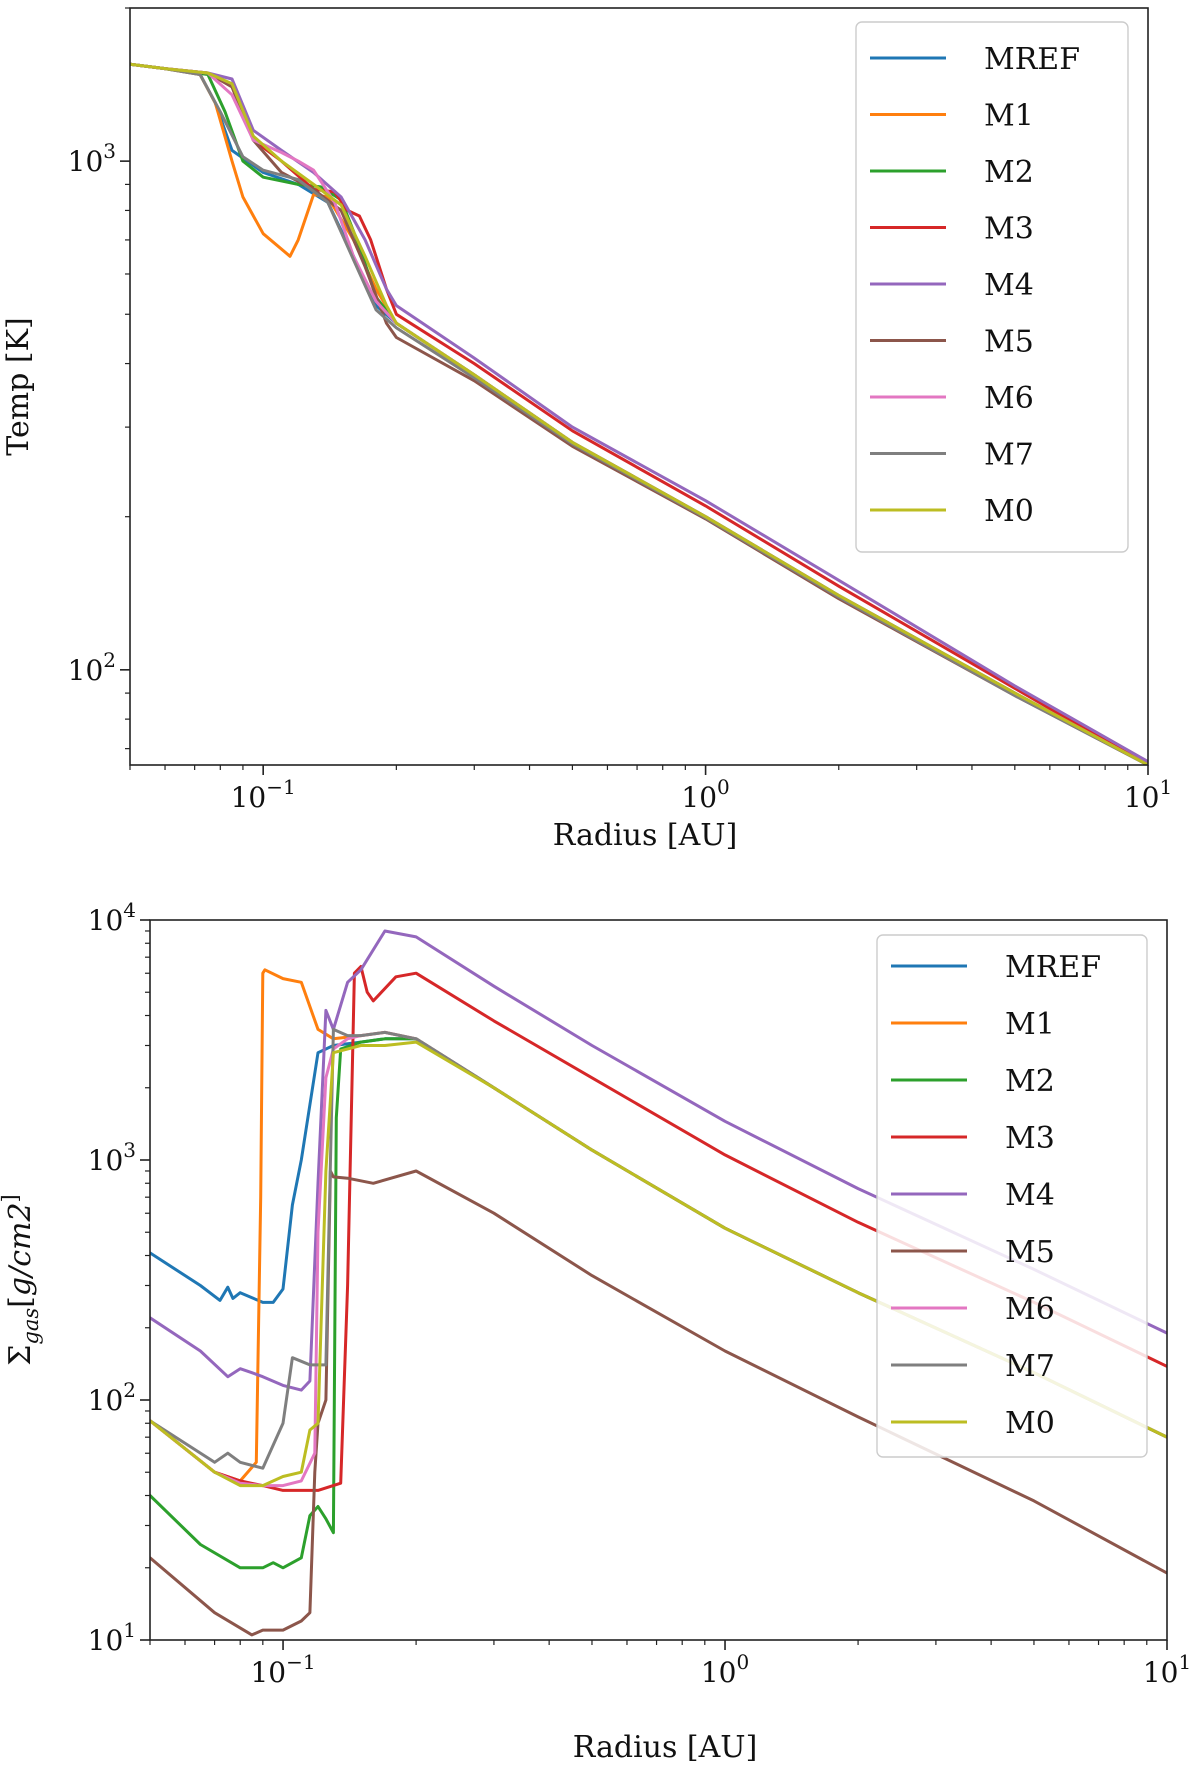  Describe the element at coordinates (112, 917) in the screenshot. I see `y-tick-label: 10⁴` at that location.